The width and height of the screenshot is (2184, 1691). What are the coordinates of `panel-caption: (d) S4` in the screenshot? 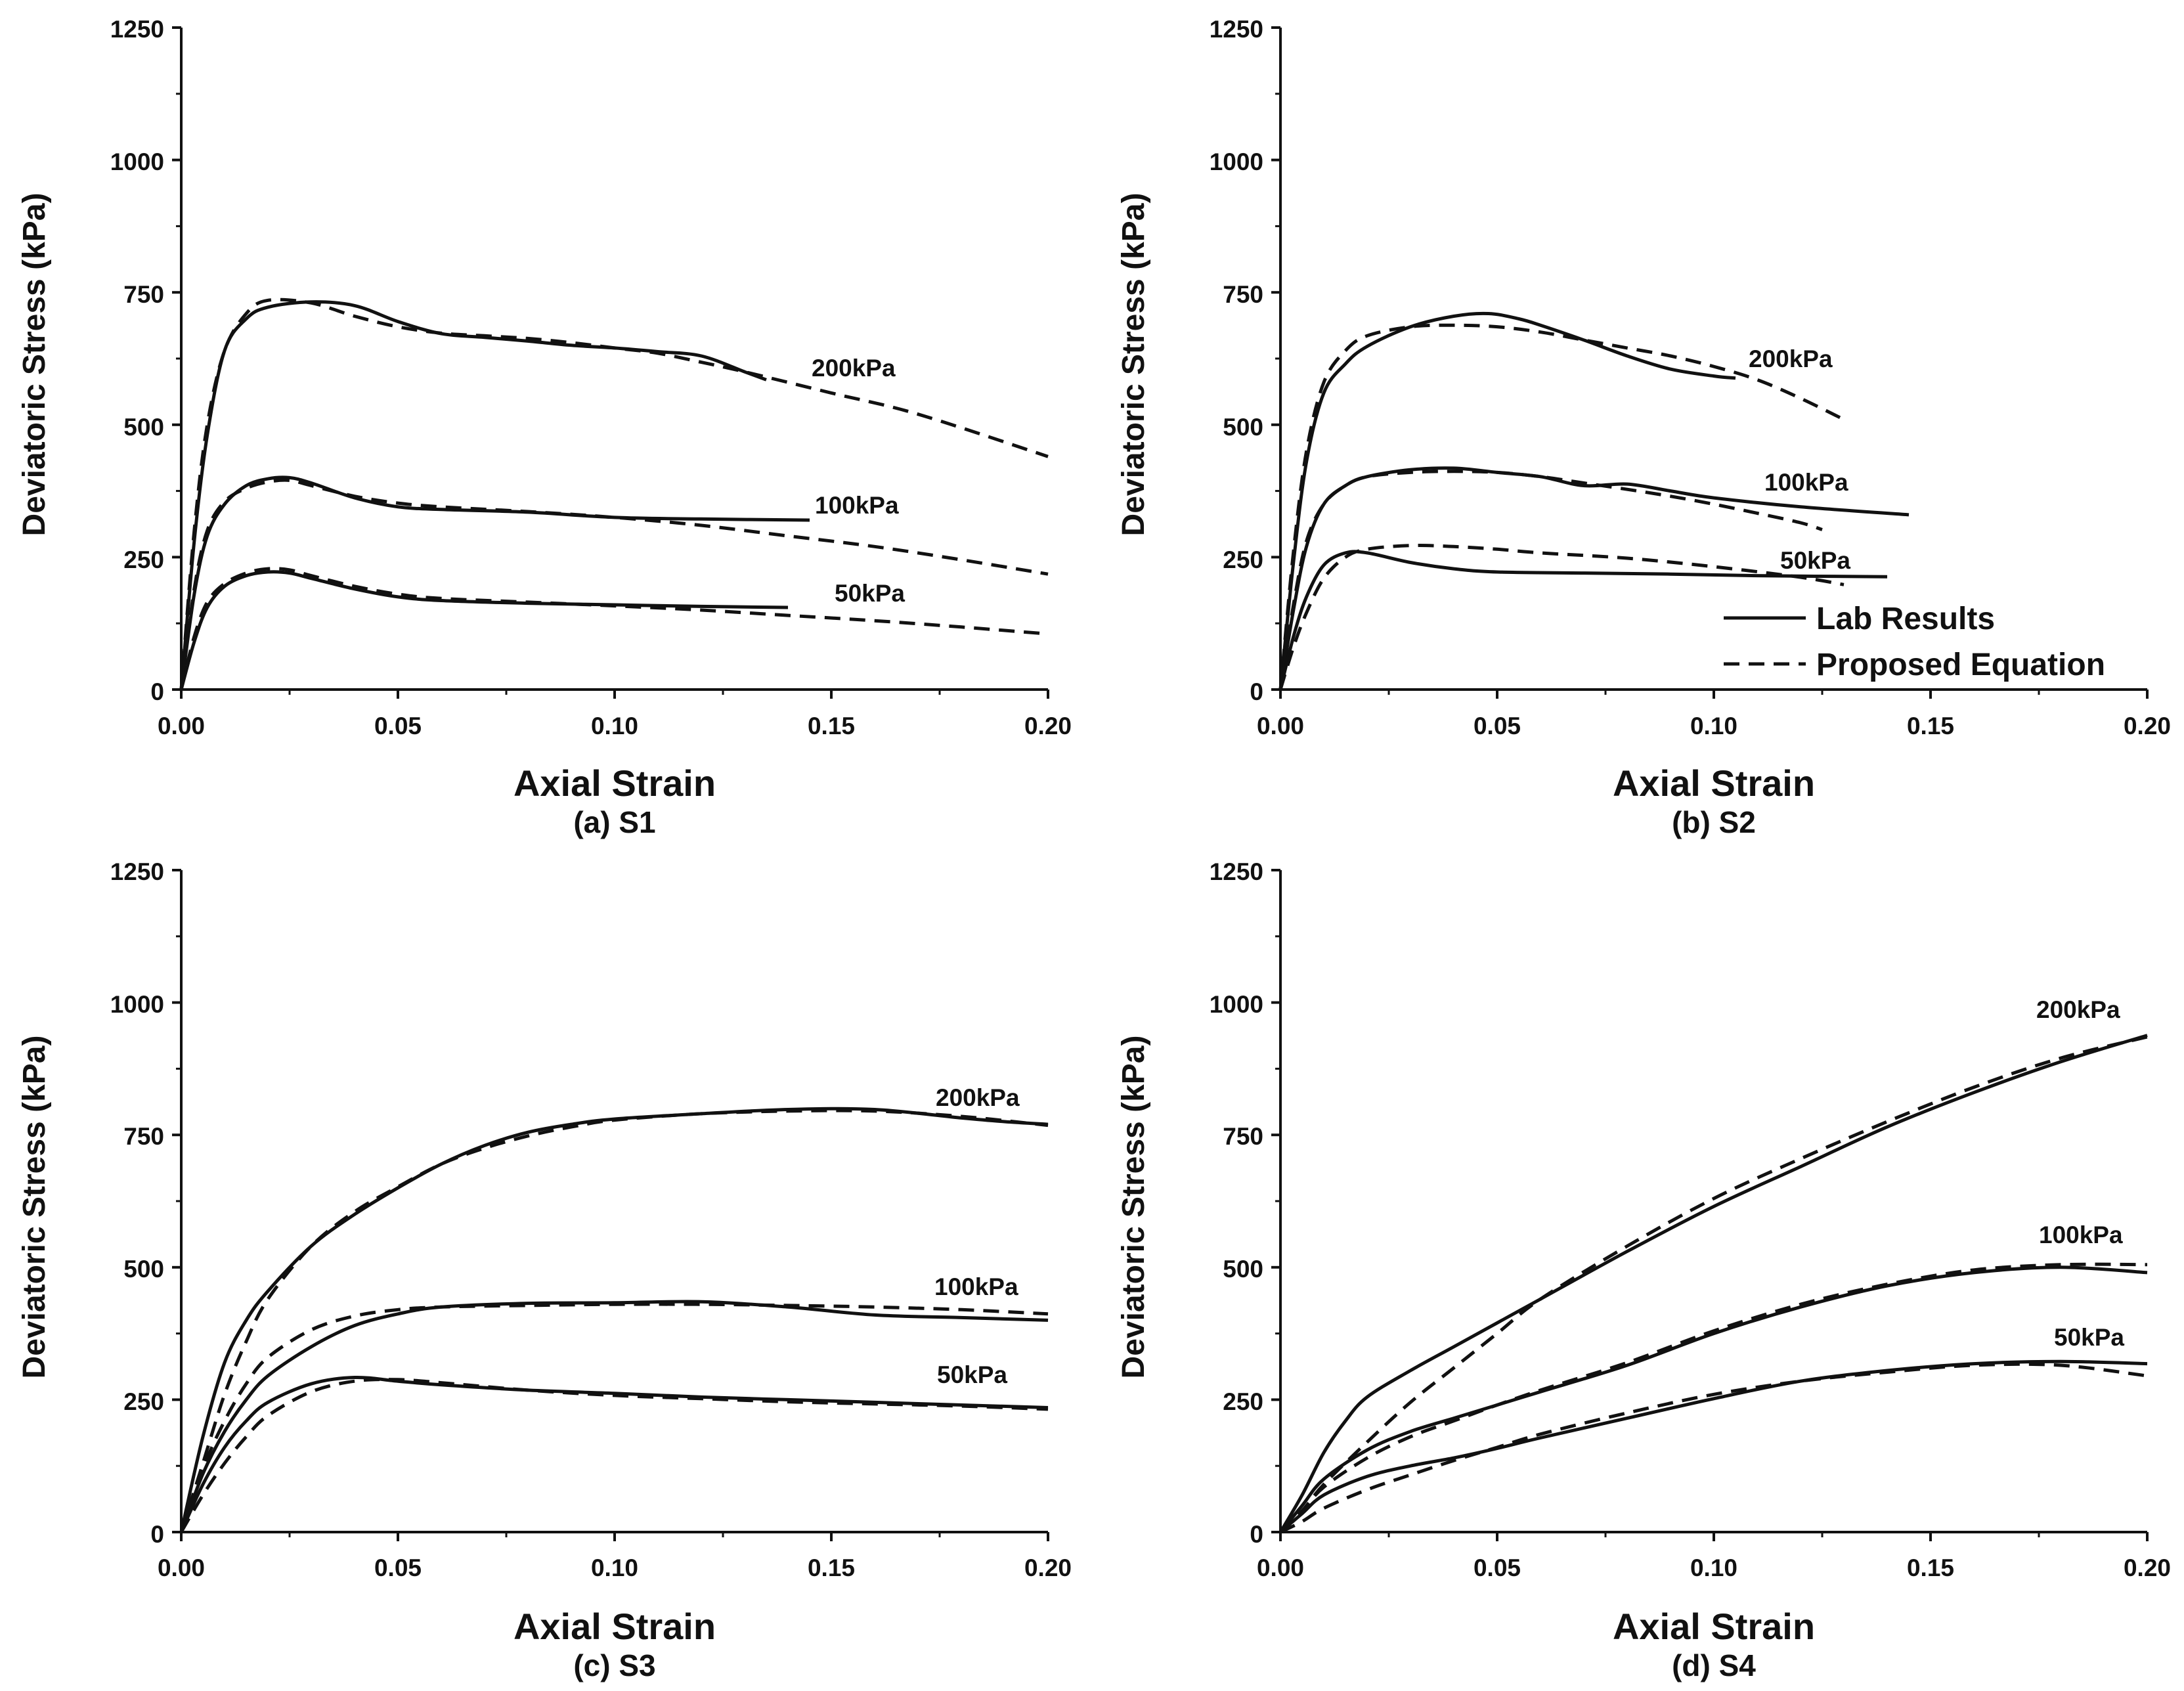 It's located at (1714, 1665).